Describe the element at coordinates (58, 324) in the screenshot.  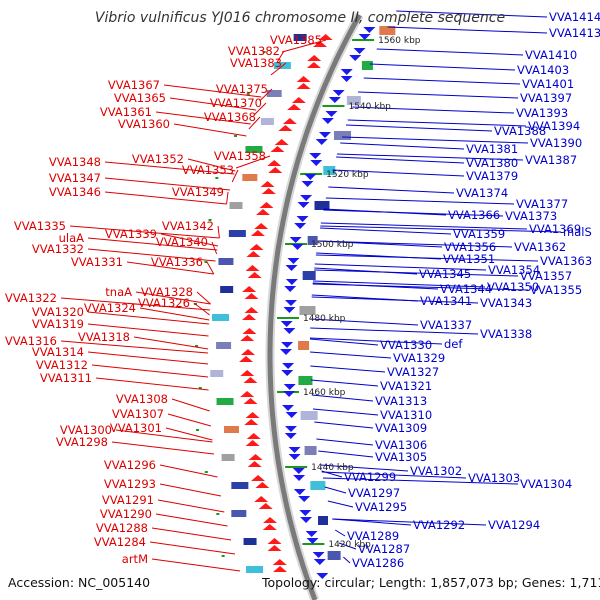
I see `gene-label-left: VVA1319` at that location.